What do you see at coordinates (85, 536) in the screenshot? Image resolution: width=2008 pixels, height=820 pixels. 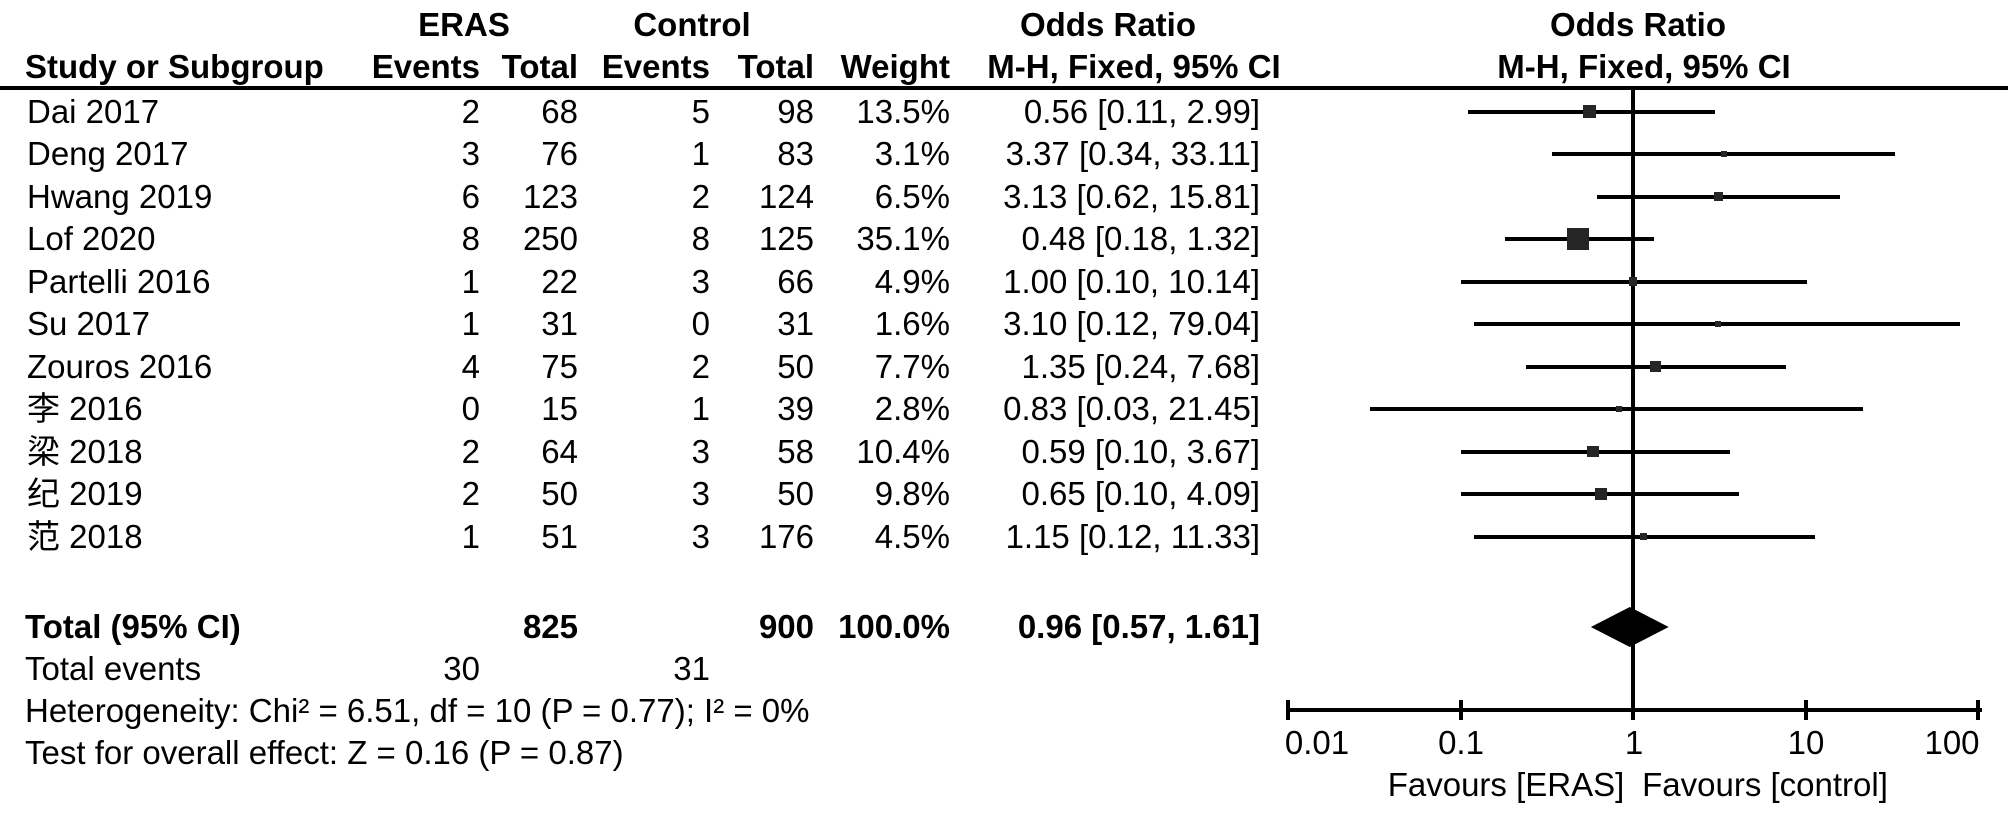 I see `study-name: 范 2018` at bounding box center [85, 536].